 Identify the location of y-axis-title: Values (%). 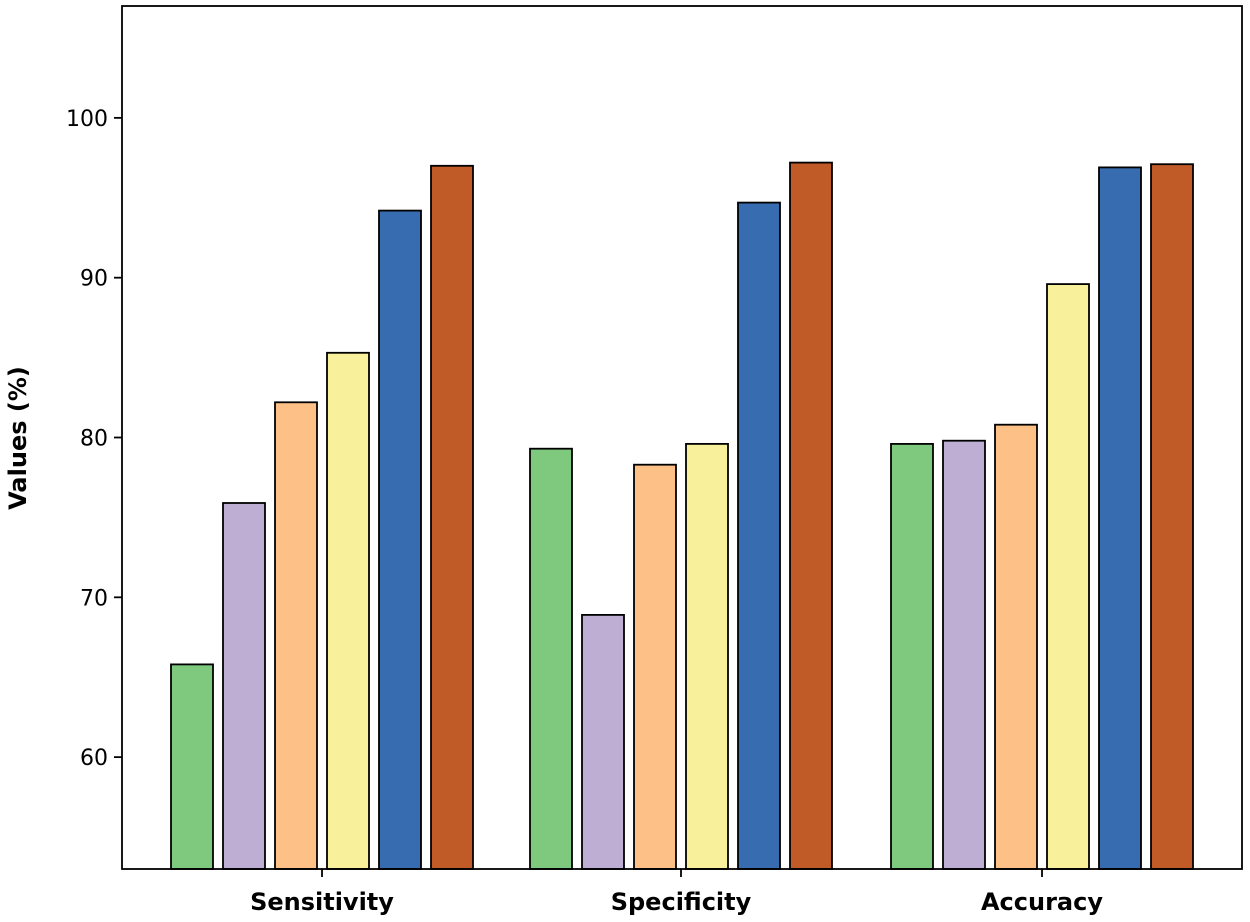
(18, 438).